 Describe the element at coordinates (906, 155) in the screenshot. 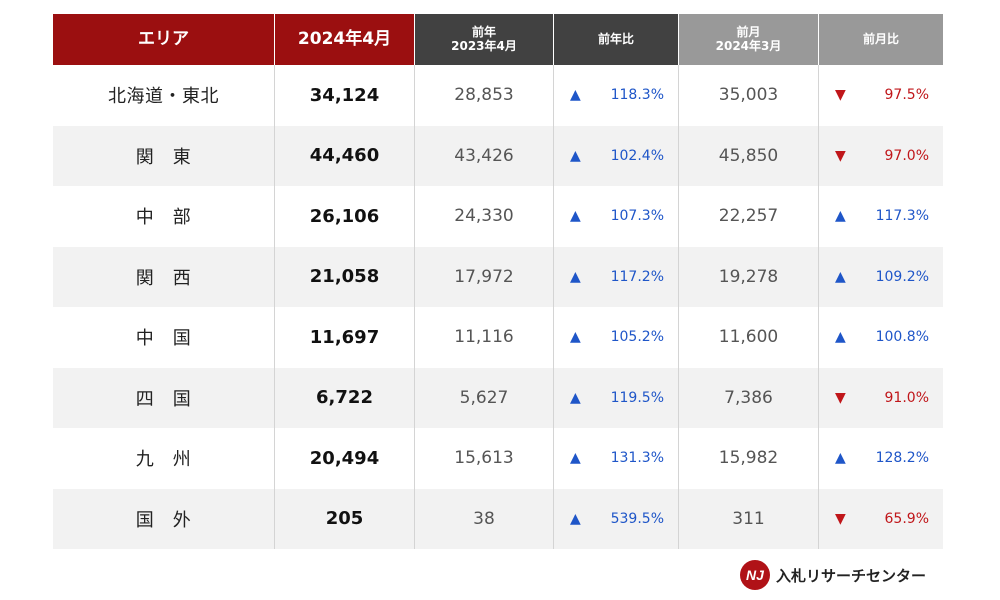

I see `mom-value: 97.0%` at that location.